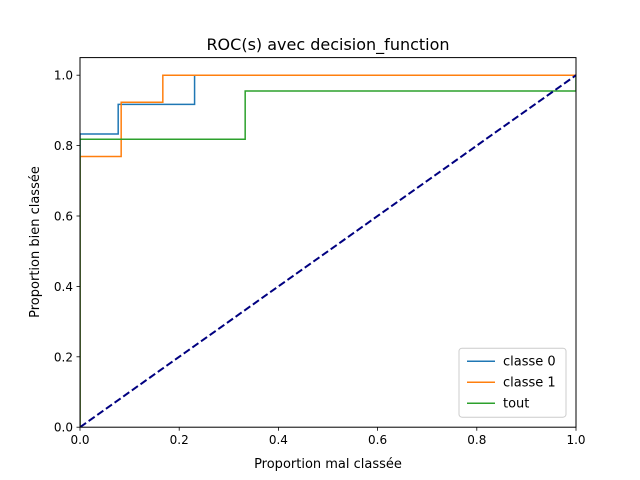 This screenshot has width=640, height=480. I want to click on x-tick-label: 0.0, so click(79, 440).